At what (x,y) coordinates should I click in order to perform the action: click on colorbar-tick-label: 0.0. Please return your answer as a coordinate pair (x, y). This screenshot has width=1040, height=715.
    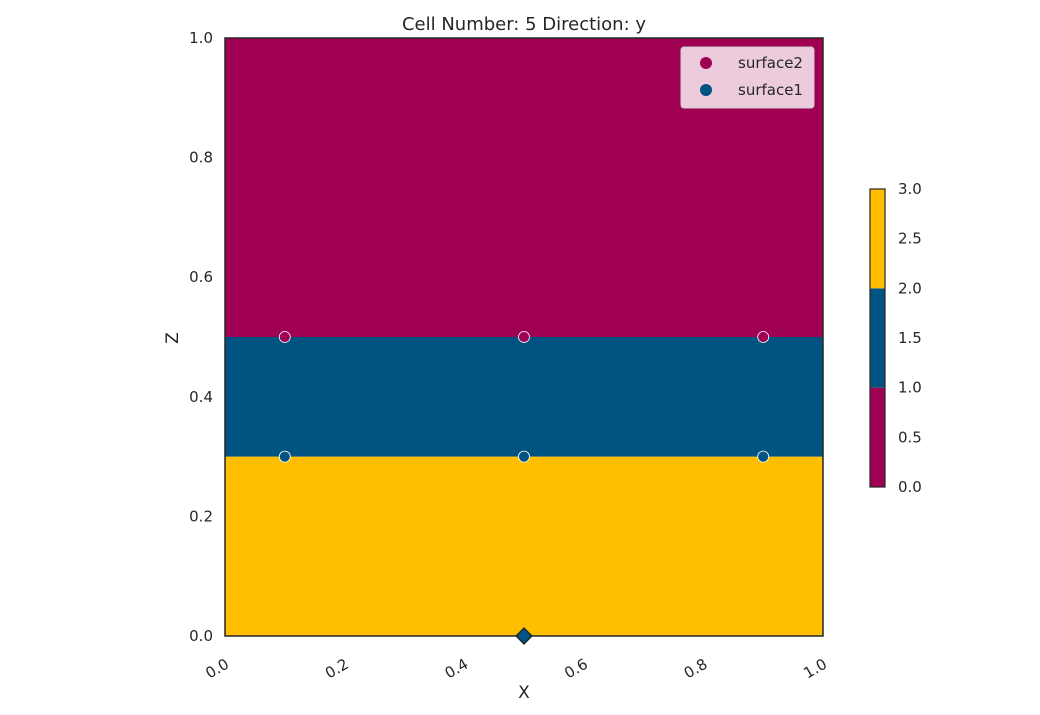
    Looking at the image, I should click on (910, 487).